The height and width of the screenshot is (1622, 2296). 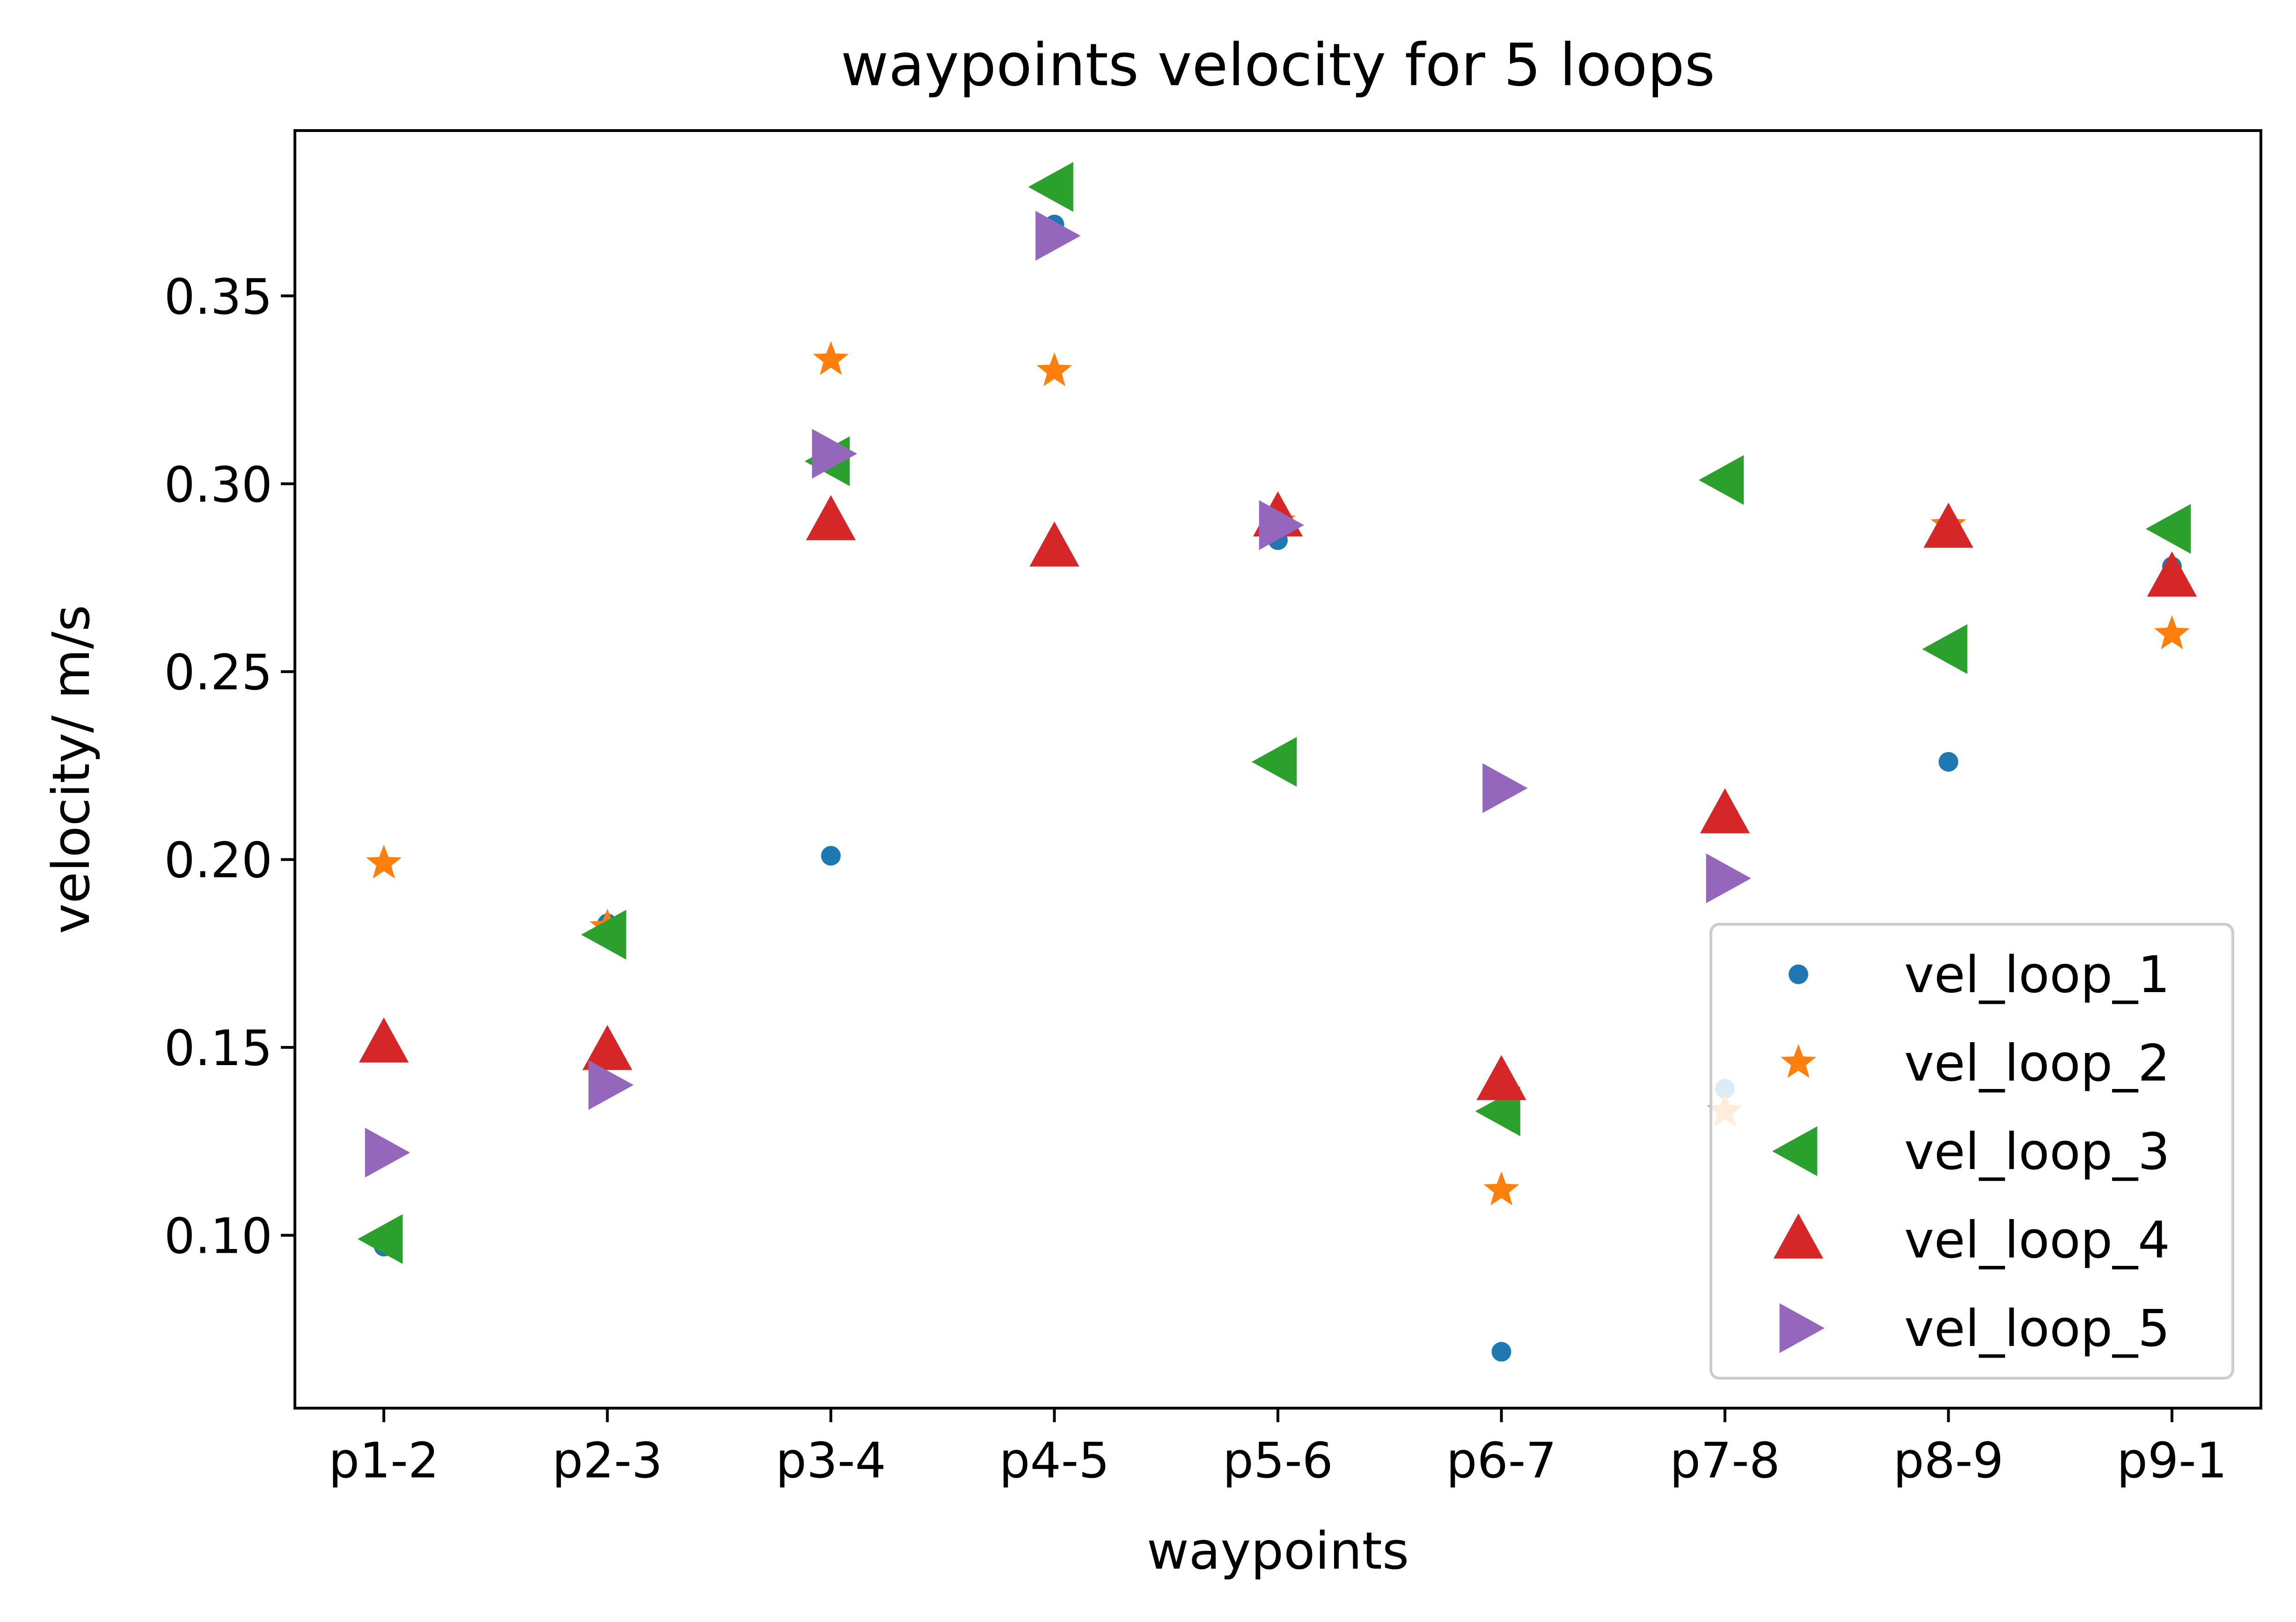 I want to click on x-tick-label: p9-1, so click(x=2172, y=1460).